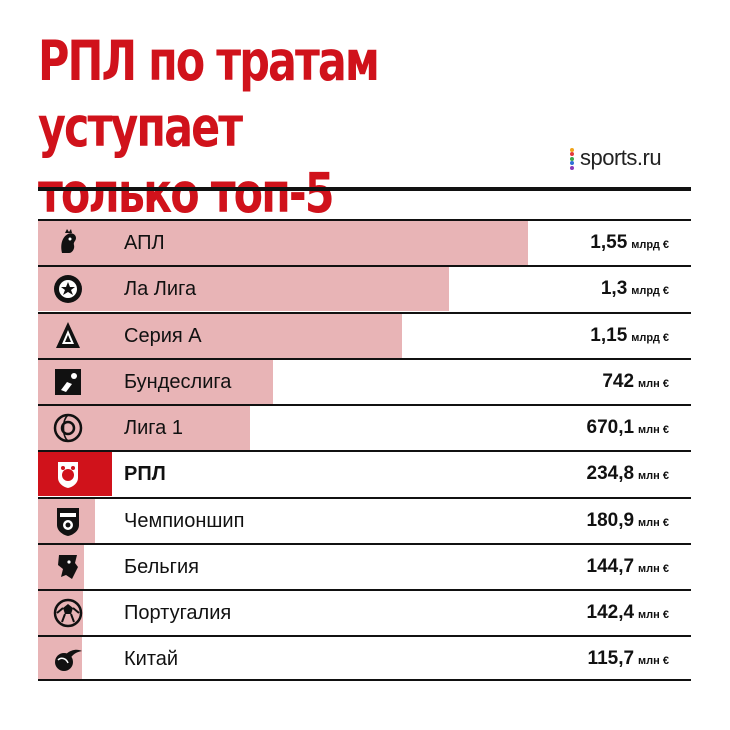  Describe the element at coordinates (610, 520) in the screenshot. I see `value-number: 180,9` at that location.